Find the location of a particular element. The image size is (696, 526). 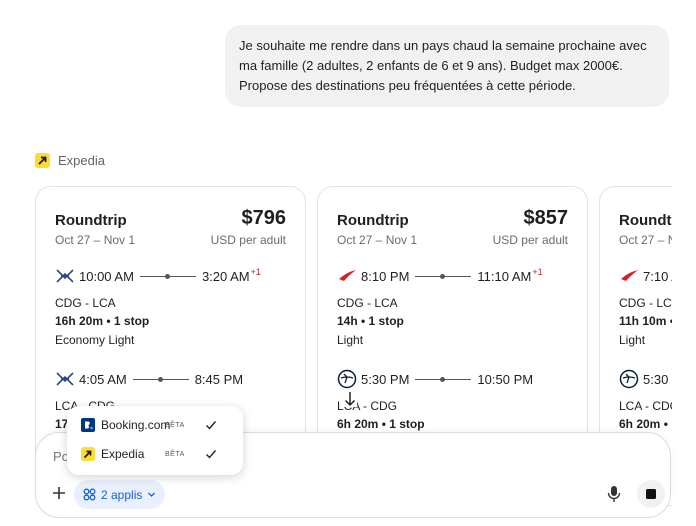

duration: 11h 10m • is located at coordinates (645, 321).